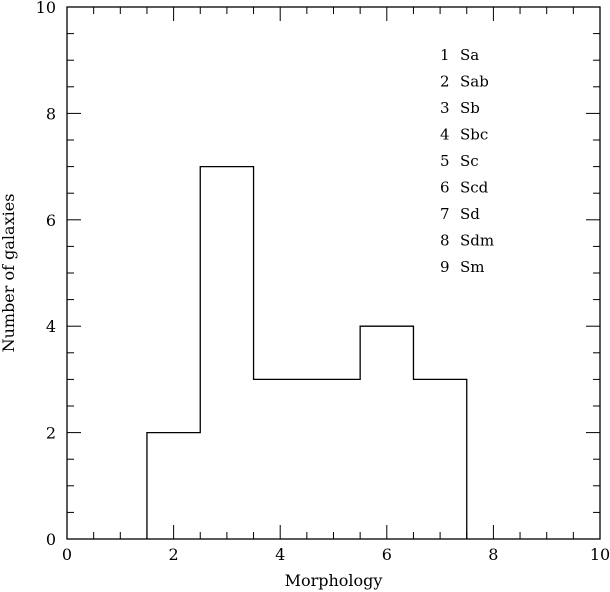 This screenshot has width=610, height=592. Describe the element at coordinates (445, 108) in the screenshot. I see `legend-number: 3` at that location.